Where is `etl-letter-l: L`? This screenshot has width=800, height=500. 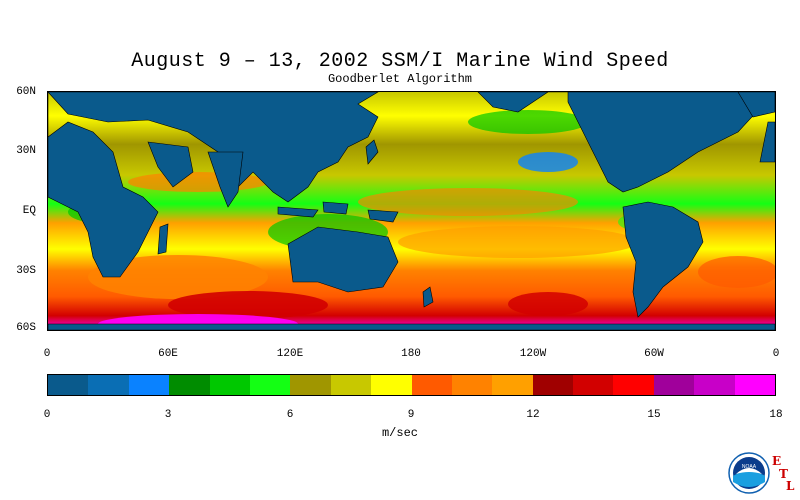 etl-letter-l: L is located at coordinates (790, 486).